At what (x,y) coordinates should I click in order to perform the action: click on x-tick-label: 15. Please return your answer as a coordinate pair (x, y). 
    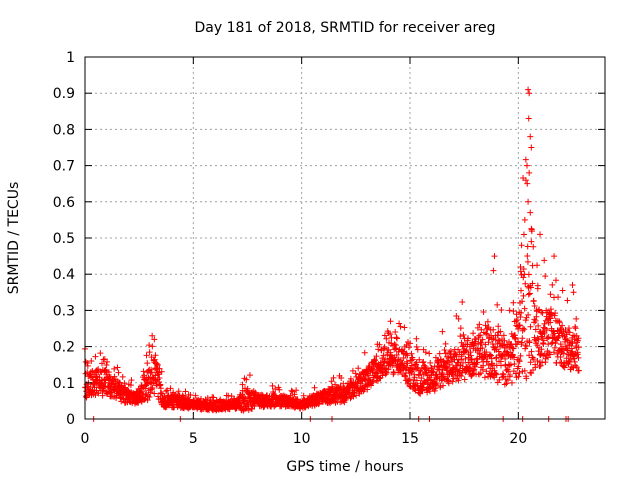
    Looking at the image, I should click on (410, 439).